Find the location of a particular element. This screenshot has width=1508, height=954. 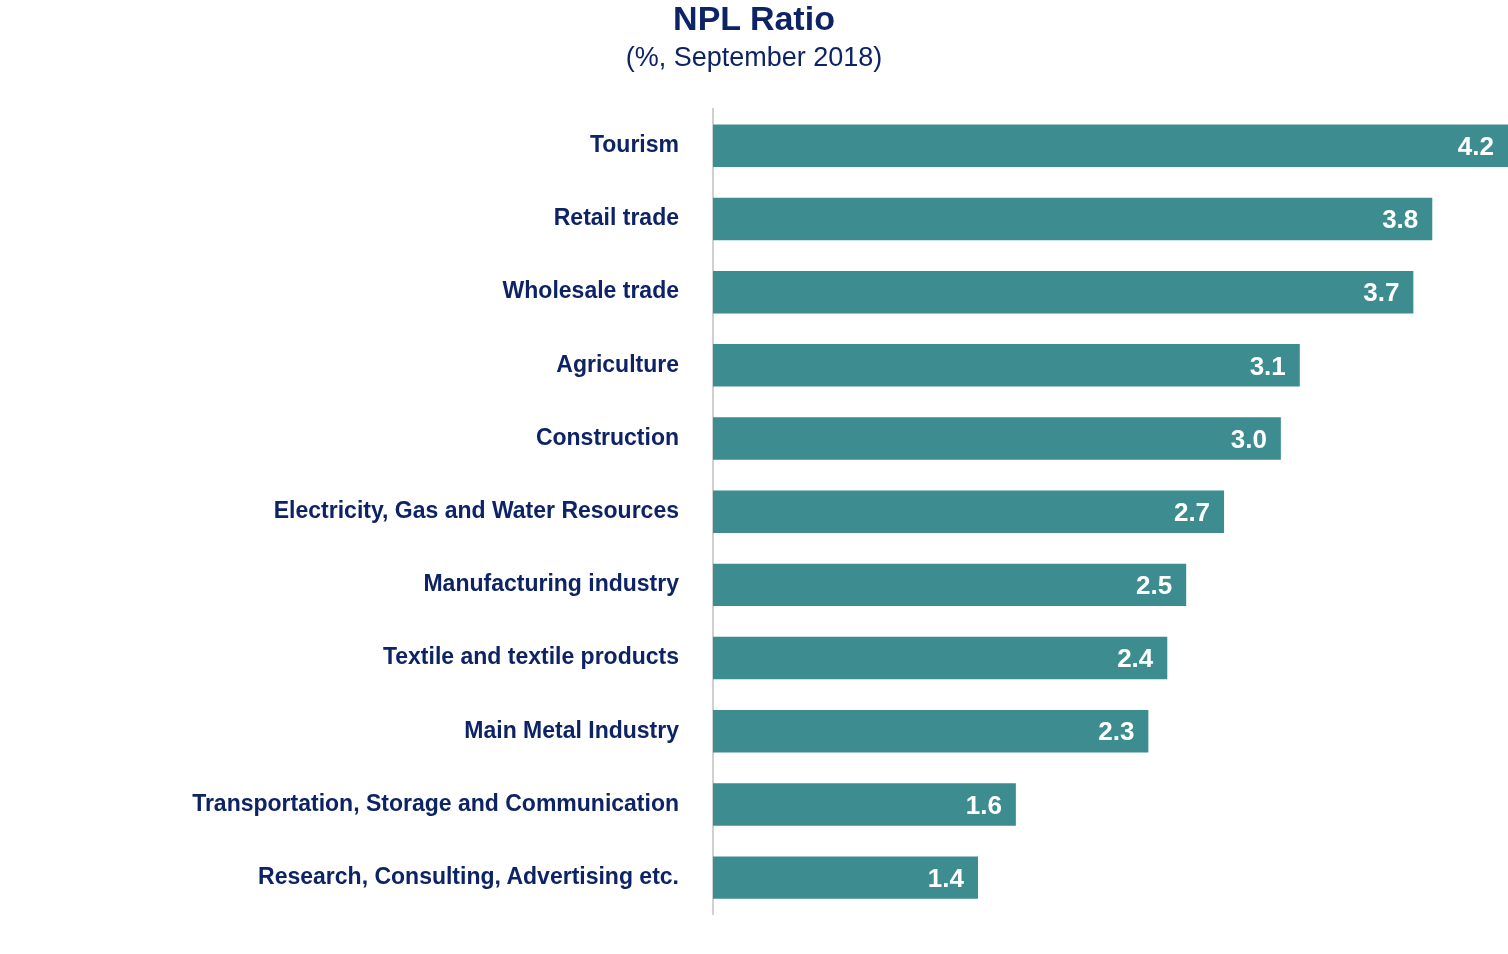

data-label: 4.2 is located at coordinates (1475, 145).